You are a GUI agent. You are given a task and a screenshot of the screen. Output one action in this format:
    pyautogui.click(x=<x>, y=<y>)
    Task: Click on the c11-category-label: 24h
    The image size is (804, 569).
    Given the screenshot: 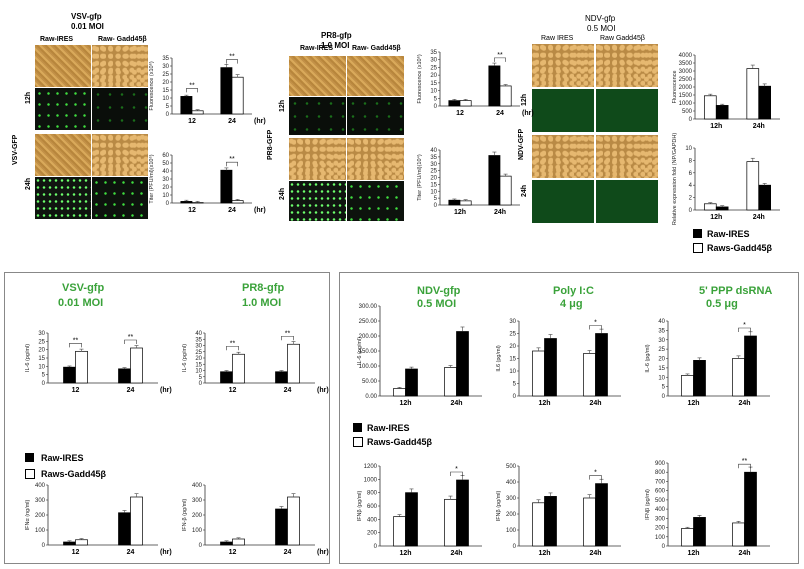 What is the action you would take?
    pyautogui.click(x=456, y=403)
    